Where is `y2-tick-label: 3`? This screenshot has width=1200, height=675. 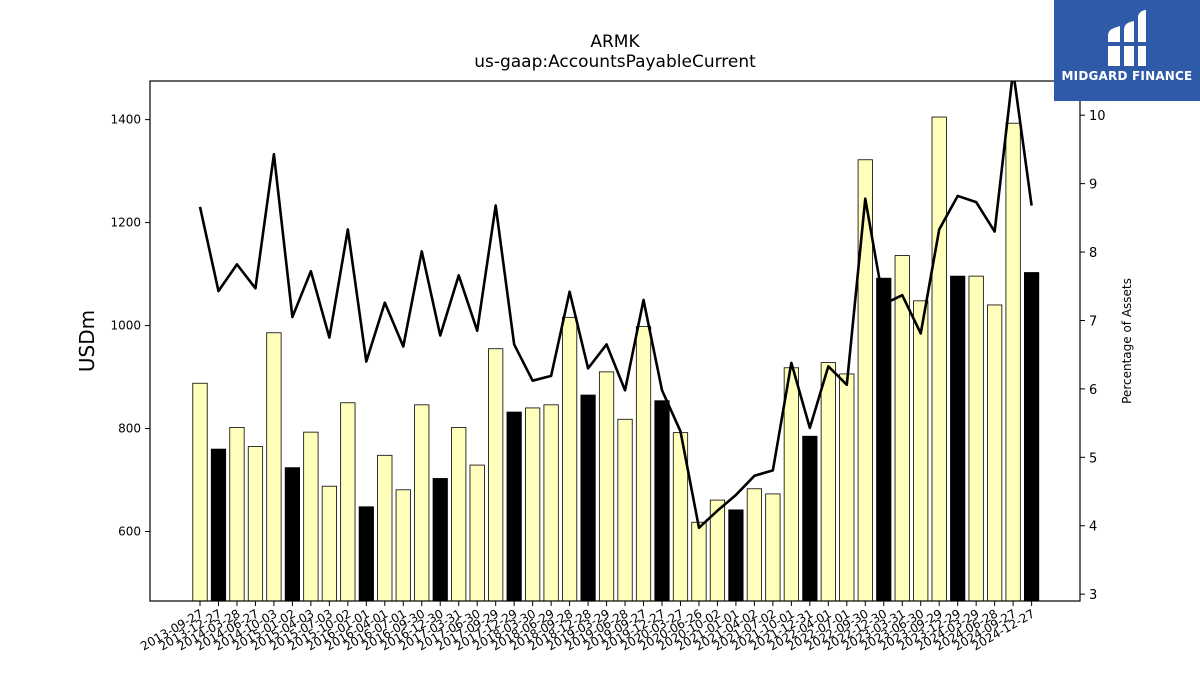
y2-tick-label: 3 is located at coordinates (1093, 595).